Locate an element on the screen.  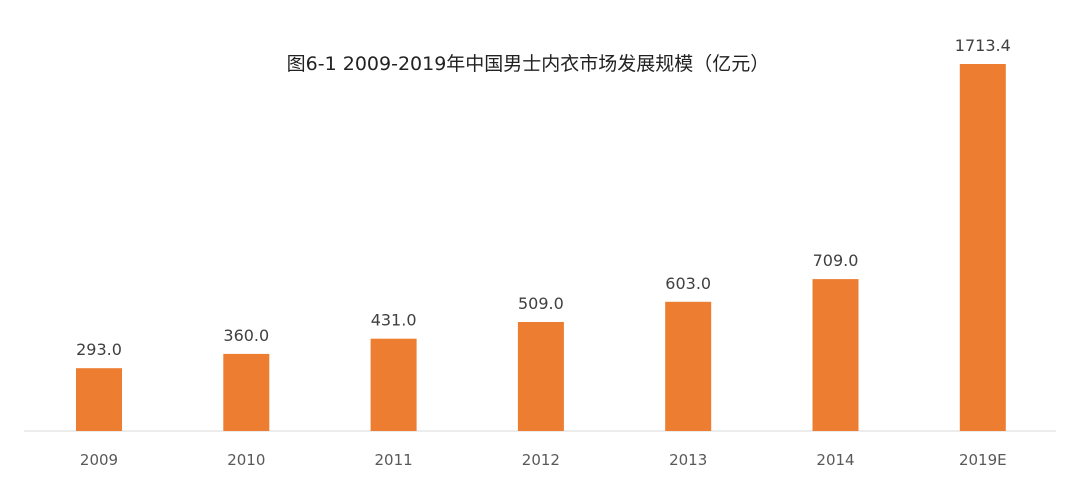
x-tick-label-2009: 2009 is located at coordinates (99, 460).